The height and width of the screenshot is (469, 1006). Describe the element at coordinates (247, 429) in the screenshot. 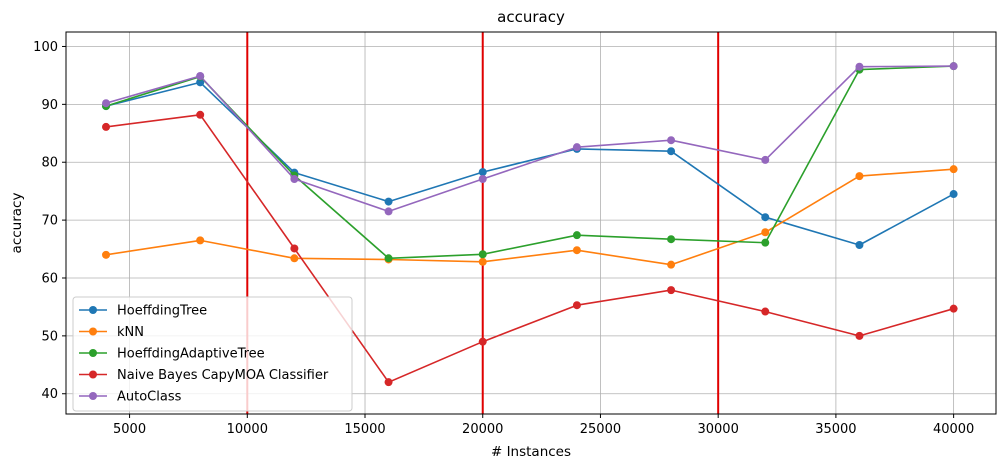

I see `x-tick-label: 10000` at that location.